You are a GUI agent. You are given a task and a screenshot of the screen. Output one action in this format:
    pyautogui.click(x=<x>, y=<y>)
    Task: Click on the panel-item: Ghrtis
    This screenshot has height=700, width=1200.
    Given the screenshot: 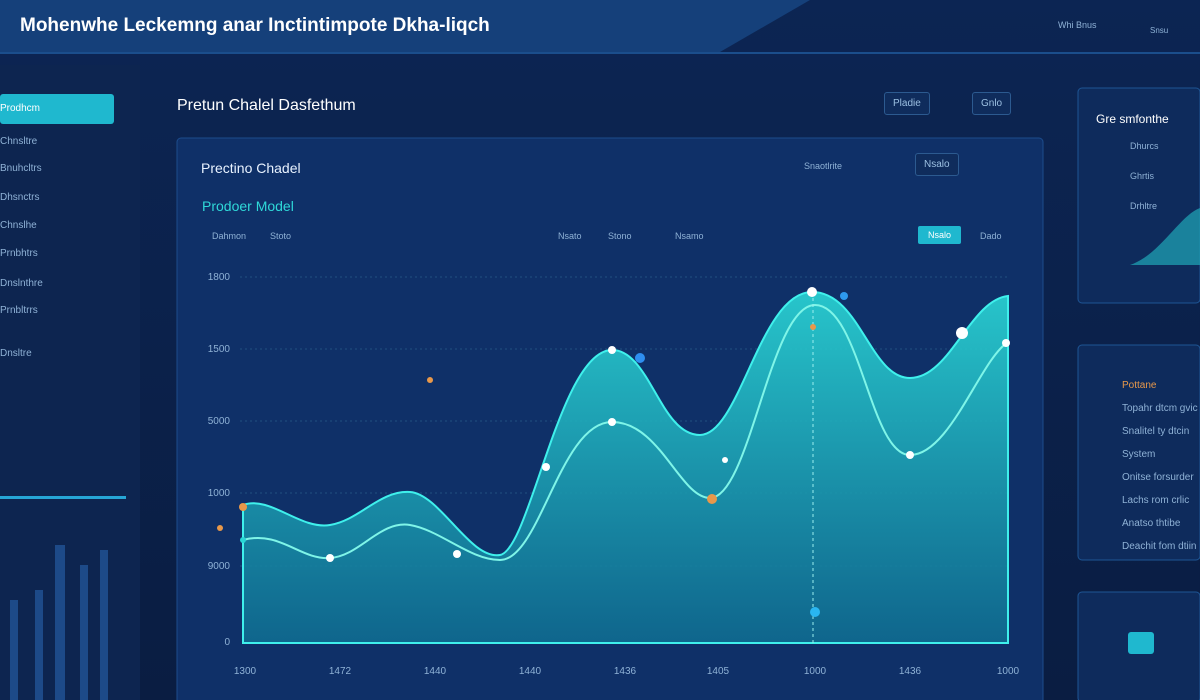 What is the action you would take?
    pyautogui.click(x=1142, y=176)
    